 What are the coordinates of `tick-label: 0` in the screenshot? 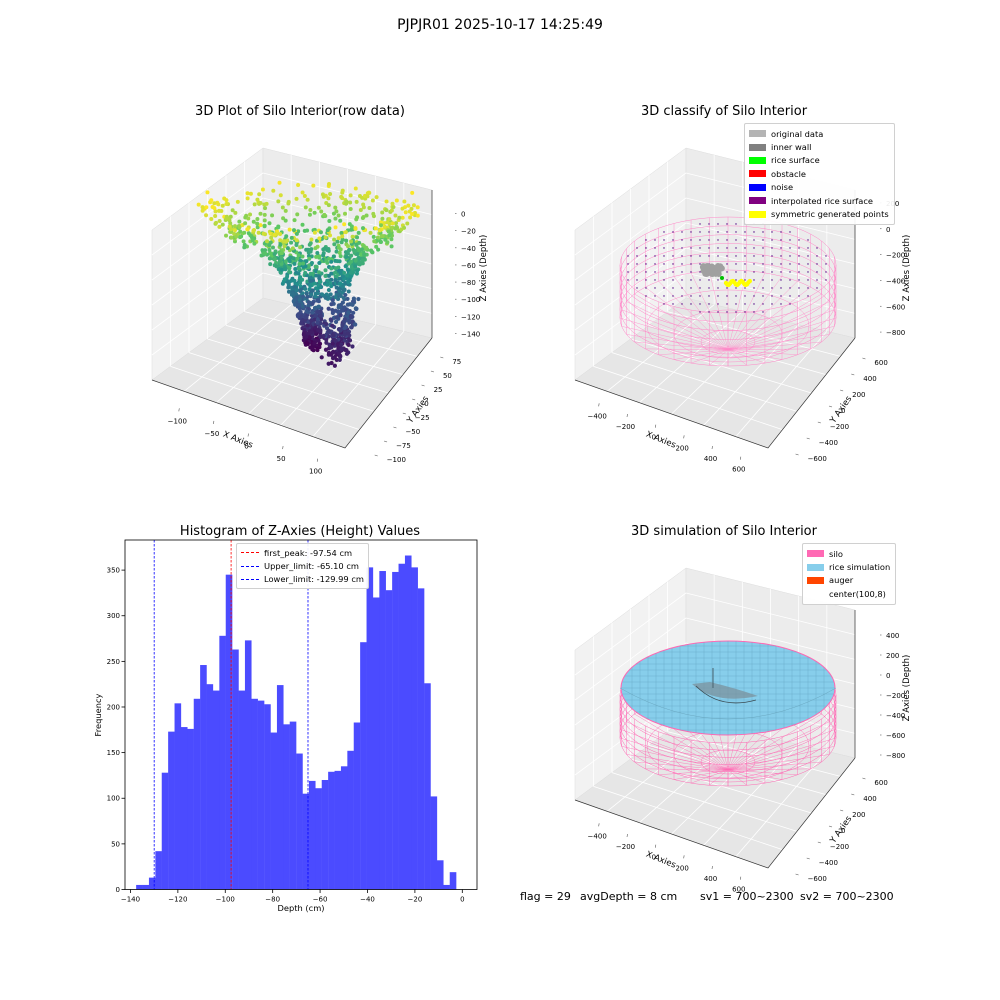 It's located at (888, 230).